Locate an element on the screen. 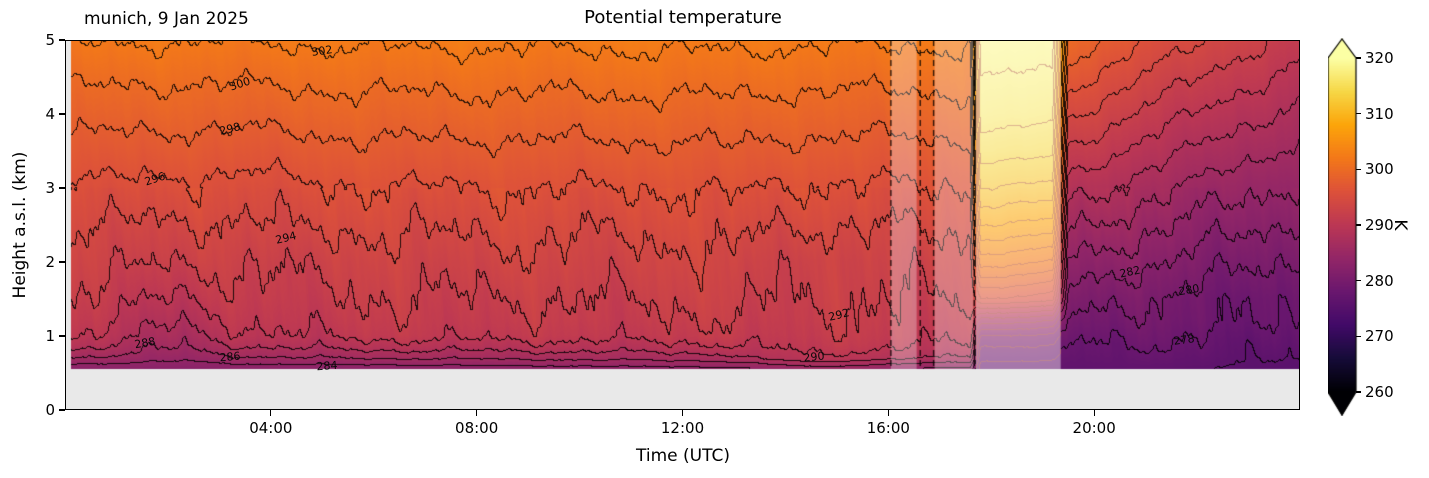 The image size is (1429, 478). colorbar-axis-label: K is located at coordinates (1400, 225).